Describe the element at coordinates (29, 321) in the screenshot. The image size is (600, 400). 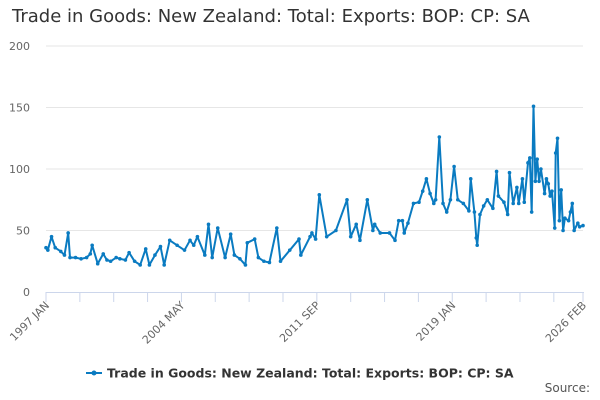
I see `x-tick-label: 1997 JAN` at that location.